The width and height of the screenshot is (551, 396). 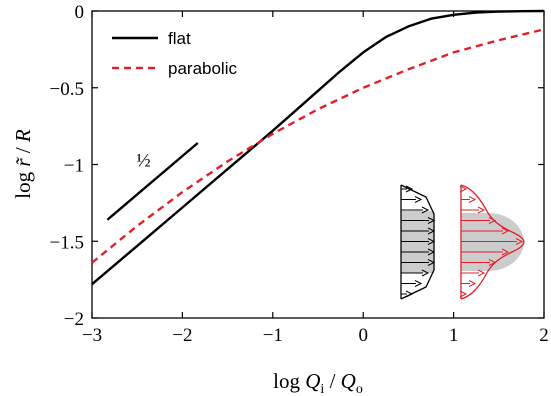 What do you see at coordinates (454, 335) in the screenshot?
I see `x-tick-label: 1` at bounding box center [454, 335].